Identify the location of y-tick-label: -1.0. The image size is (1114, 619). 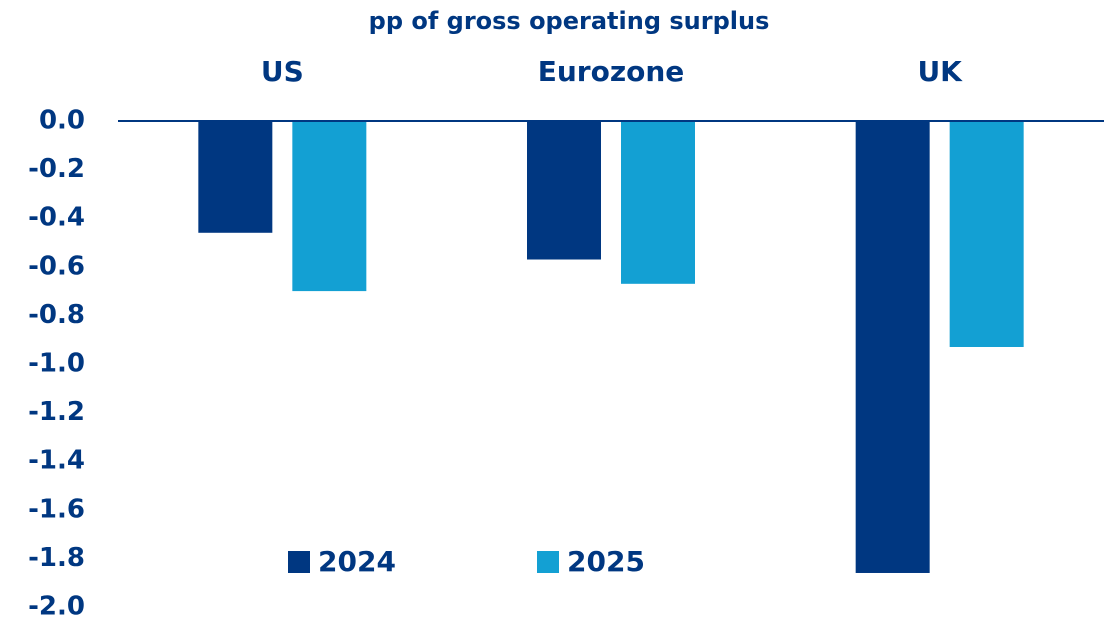
(56, 364).